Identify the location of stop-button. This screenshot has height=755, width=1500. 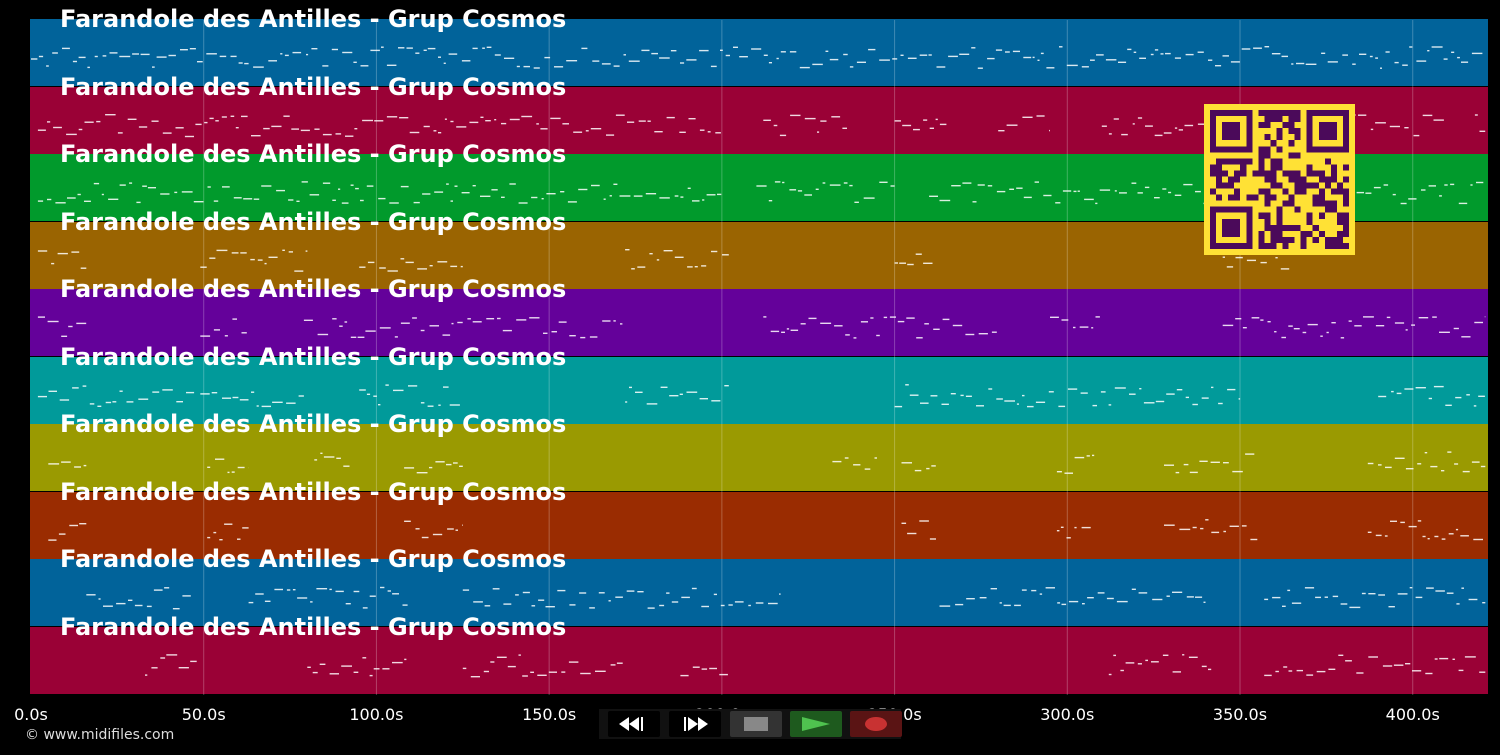
(756, 724).